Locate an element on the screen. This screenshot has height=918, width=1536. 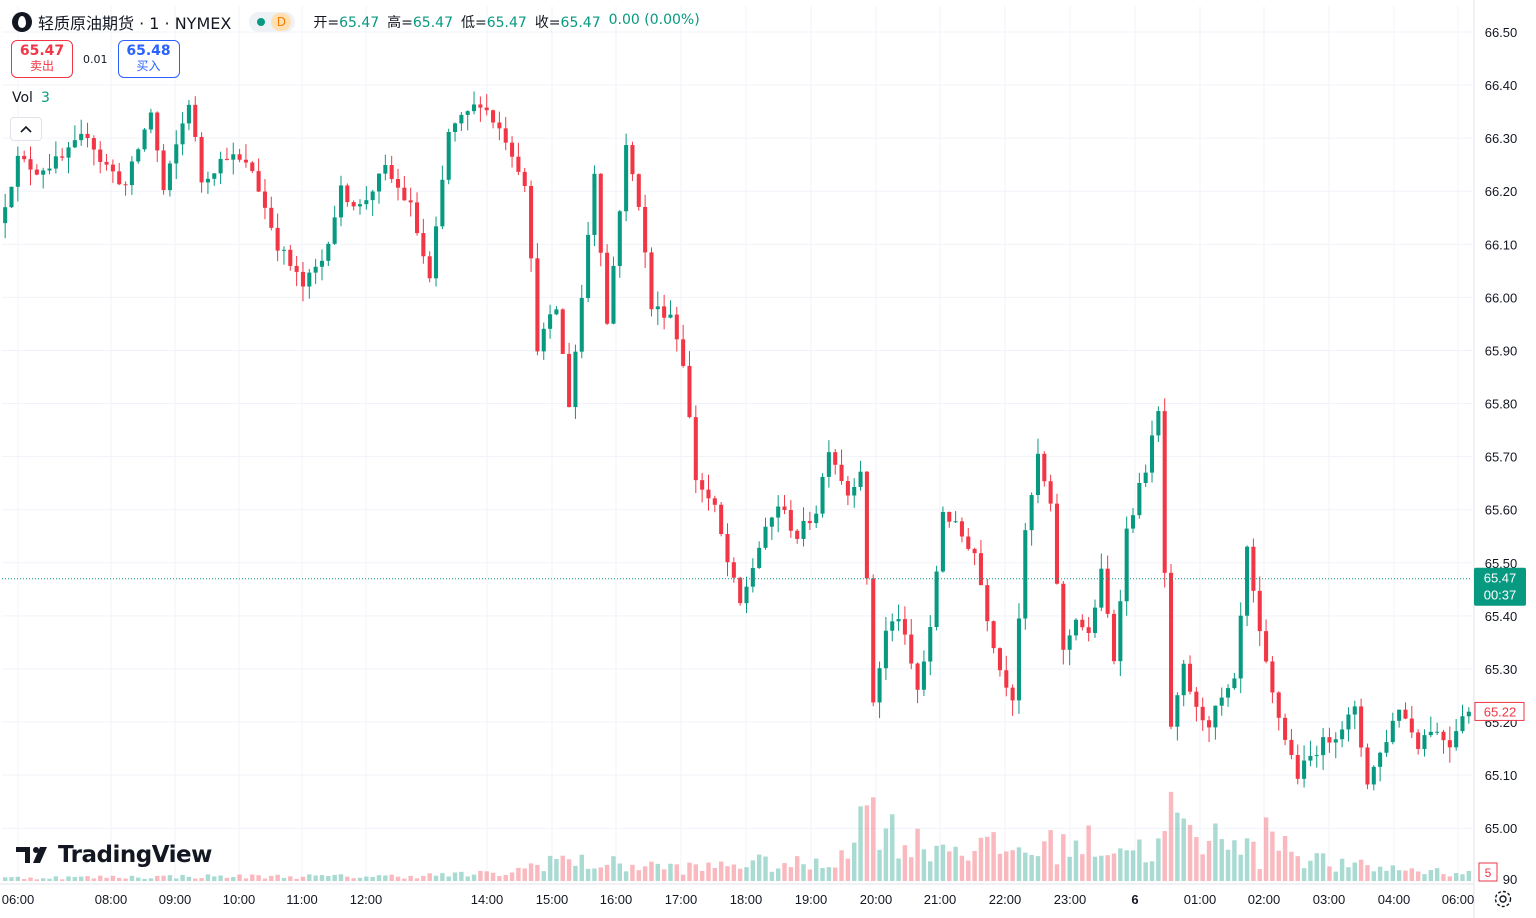
x-tick-label: 02:00 is located at coordinates (1264, 899).